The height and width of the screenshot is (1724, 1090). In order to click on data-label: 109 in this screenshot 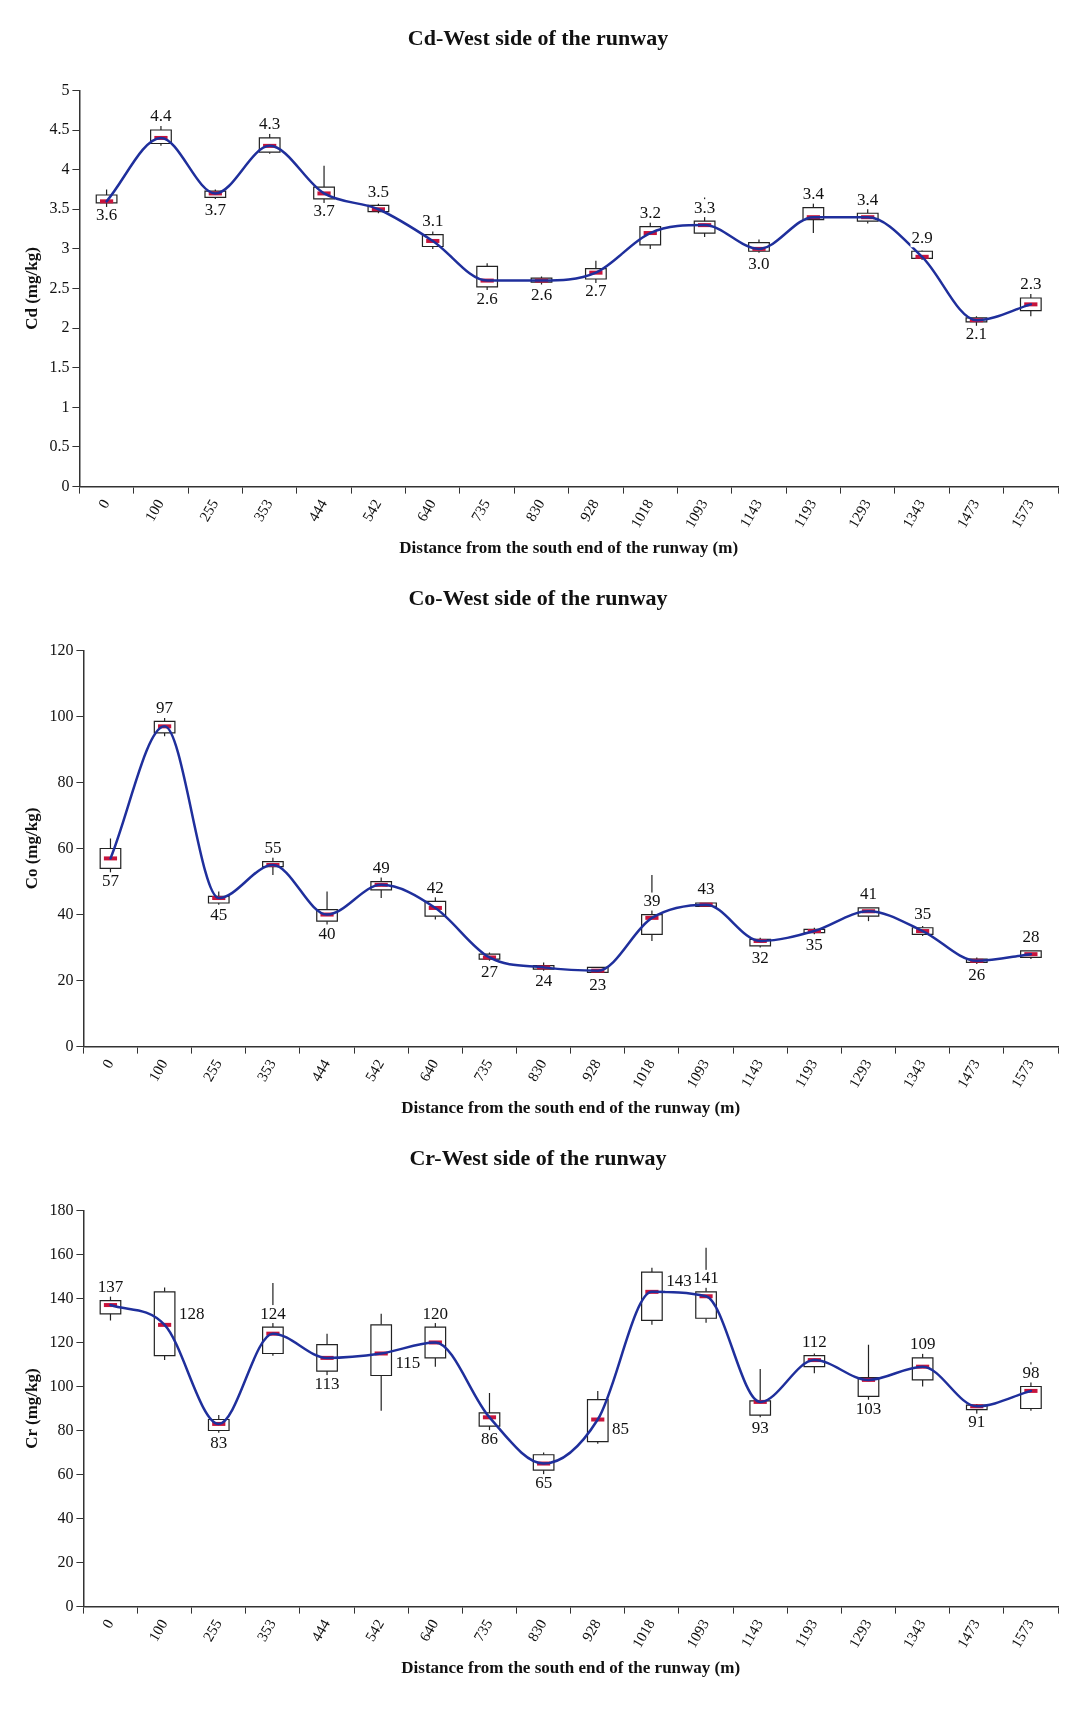, I will do `click(922, 1344)`.